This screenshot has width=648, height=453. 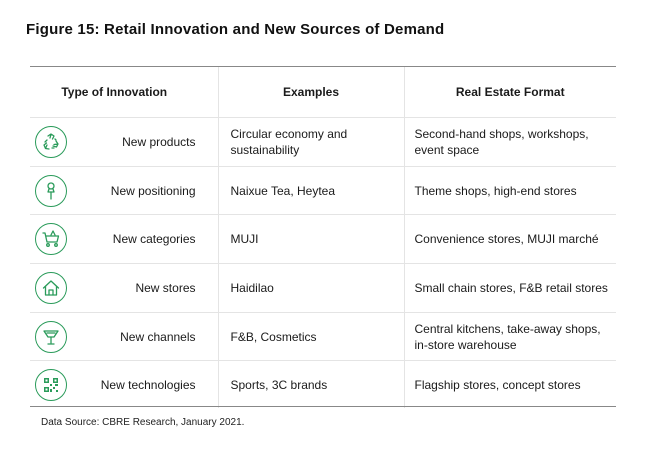 I want to click on type-label: New positioning, so click(x=153, y=190).